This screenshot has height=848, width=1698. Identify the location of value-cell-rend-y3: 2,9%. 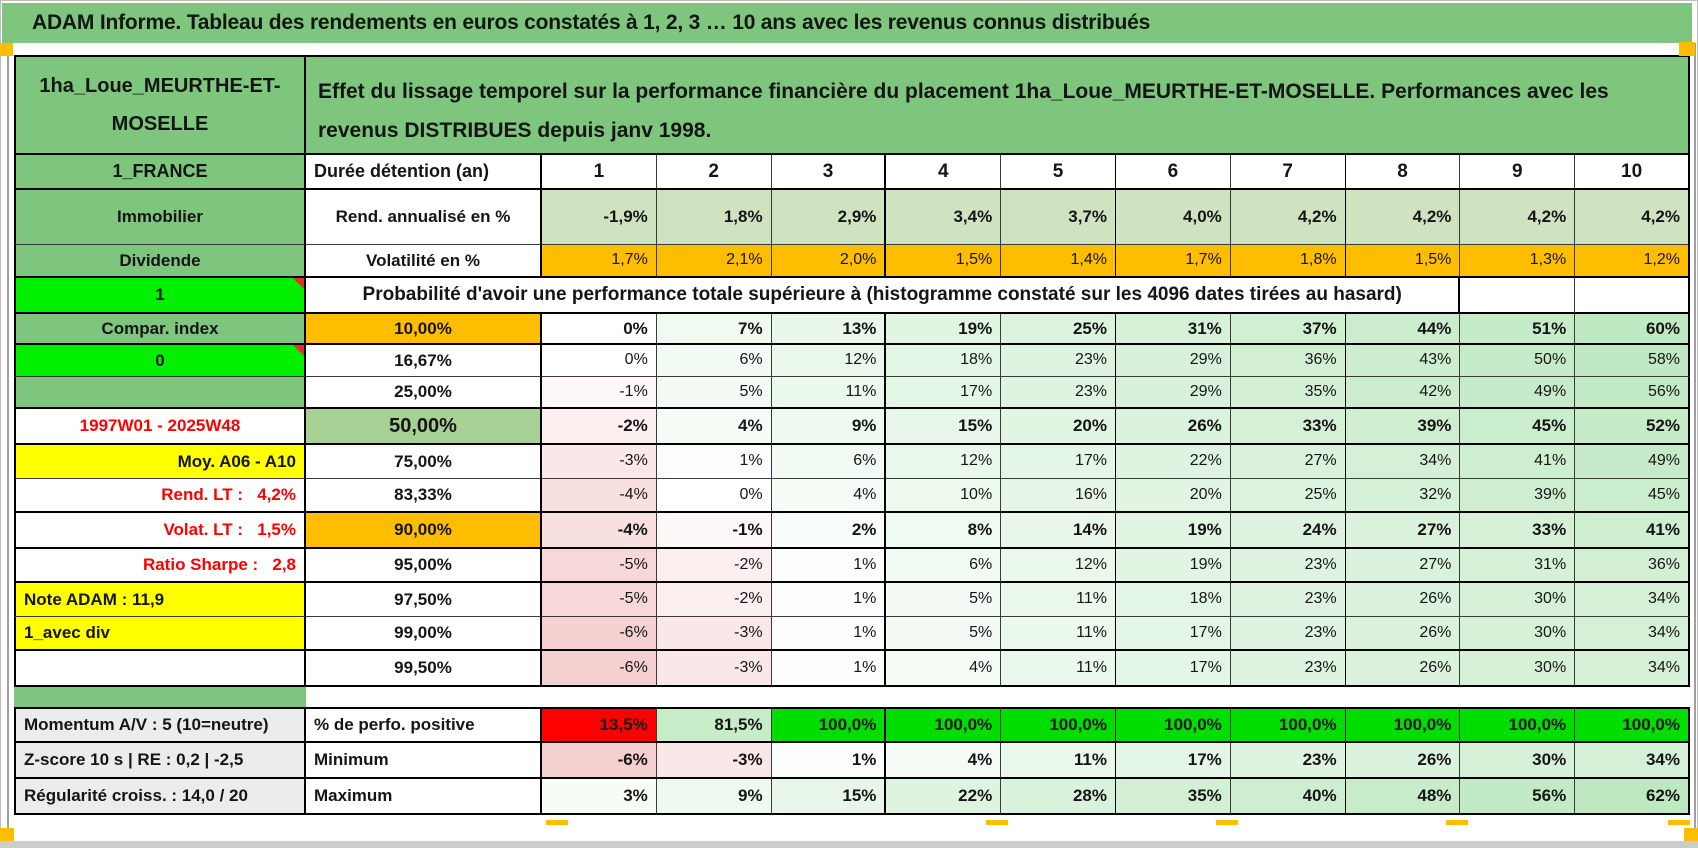
(829, 217).